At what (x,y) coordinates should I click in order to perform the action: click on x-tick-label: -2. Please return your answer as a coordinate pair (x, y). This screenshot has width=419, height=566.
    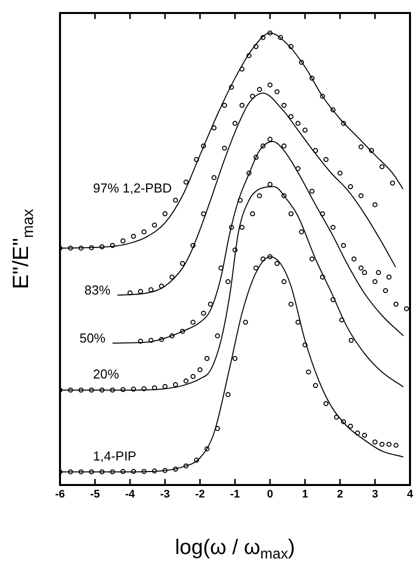
    Looking at the image, I should click on (200, 494).